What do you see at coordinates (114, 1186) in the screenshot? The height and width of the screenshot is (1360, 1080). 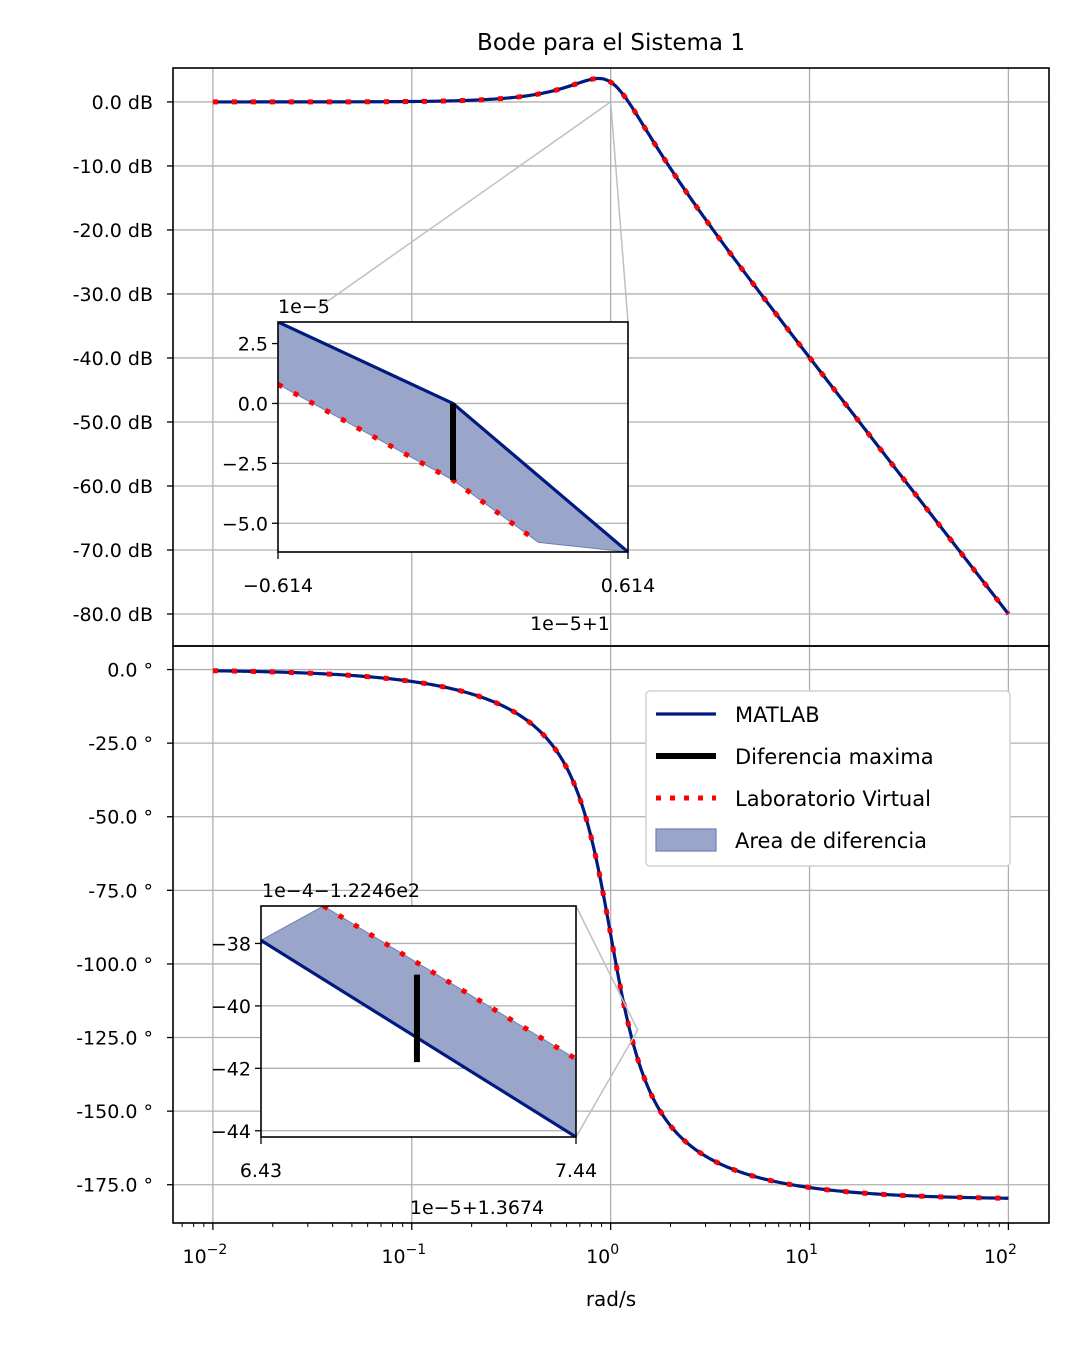 I see `y-tick-label: -175.0 °` at bounding box center [114, 1186].